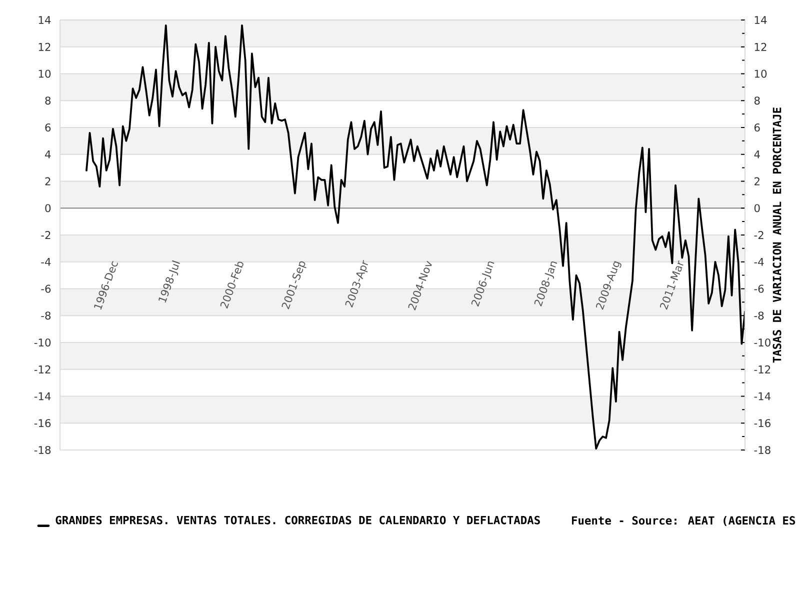 Image resolution: width=800 pixels, height=600 pixels. Describe the element at coordinates (42, 369) in the screenshot. I see `y-tick-label: -12` at that location.